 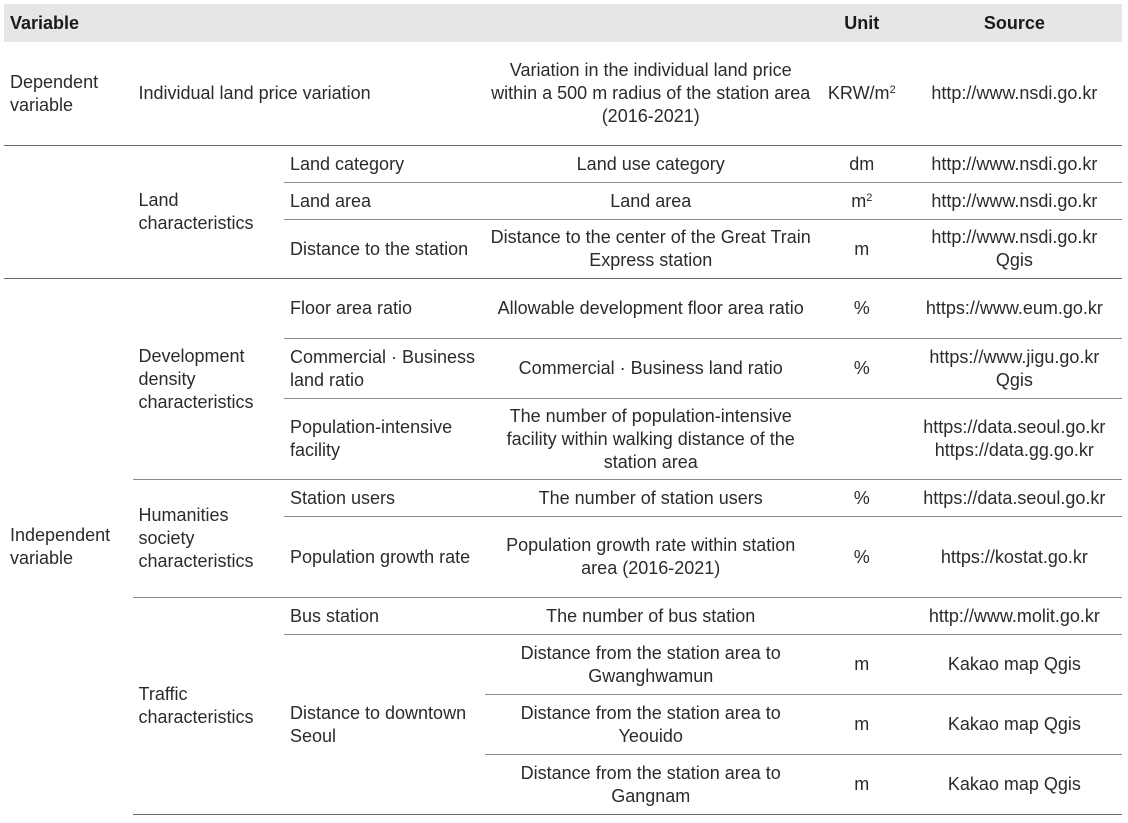 What do you see at coordinates (650, 498) in the screenshot?
I see `variable-description: The number of station users` at bounding box center [650, 498].